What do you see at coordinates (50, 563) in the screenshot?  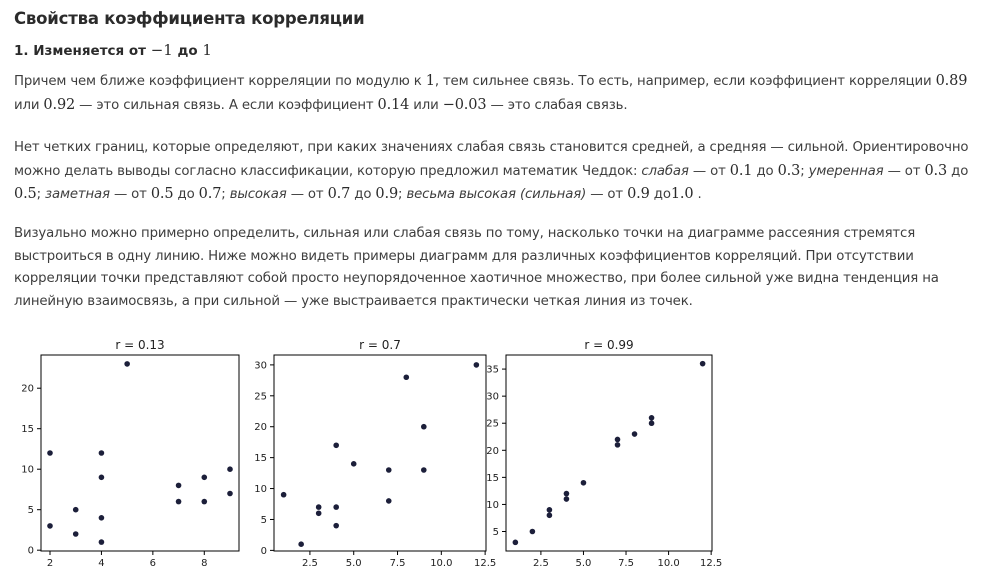 I see `x-tick-label: 2` at bounding box center [50, 563].